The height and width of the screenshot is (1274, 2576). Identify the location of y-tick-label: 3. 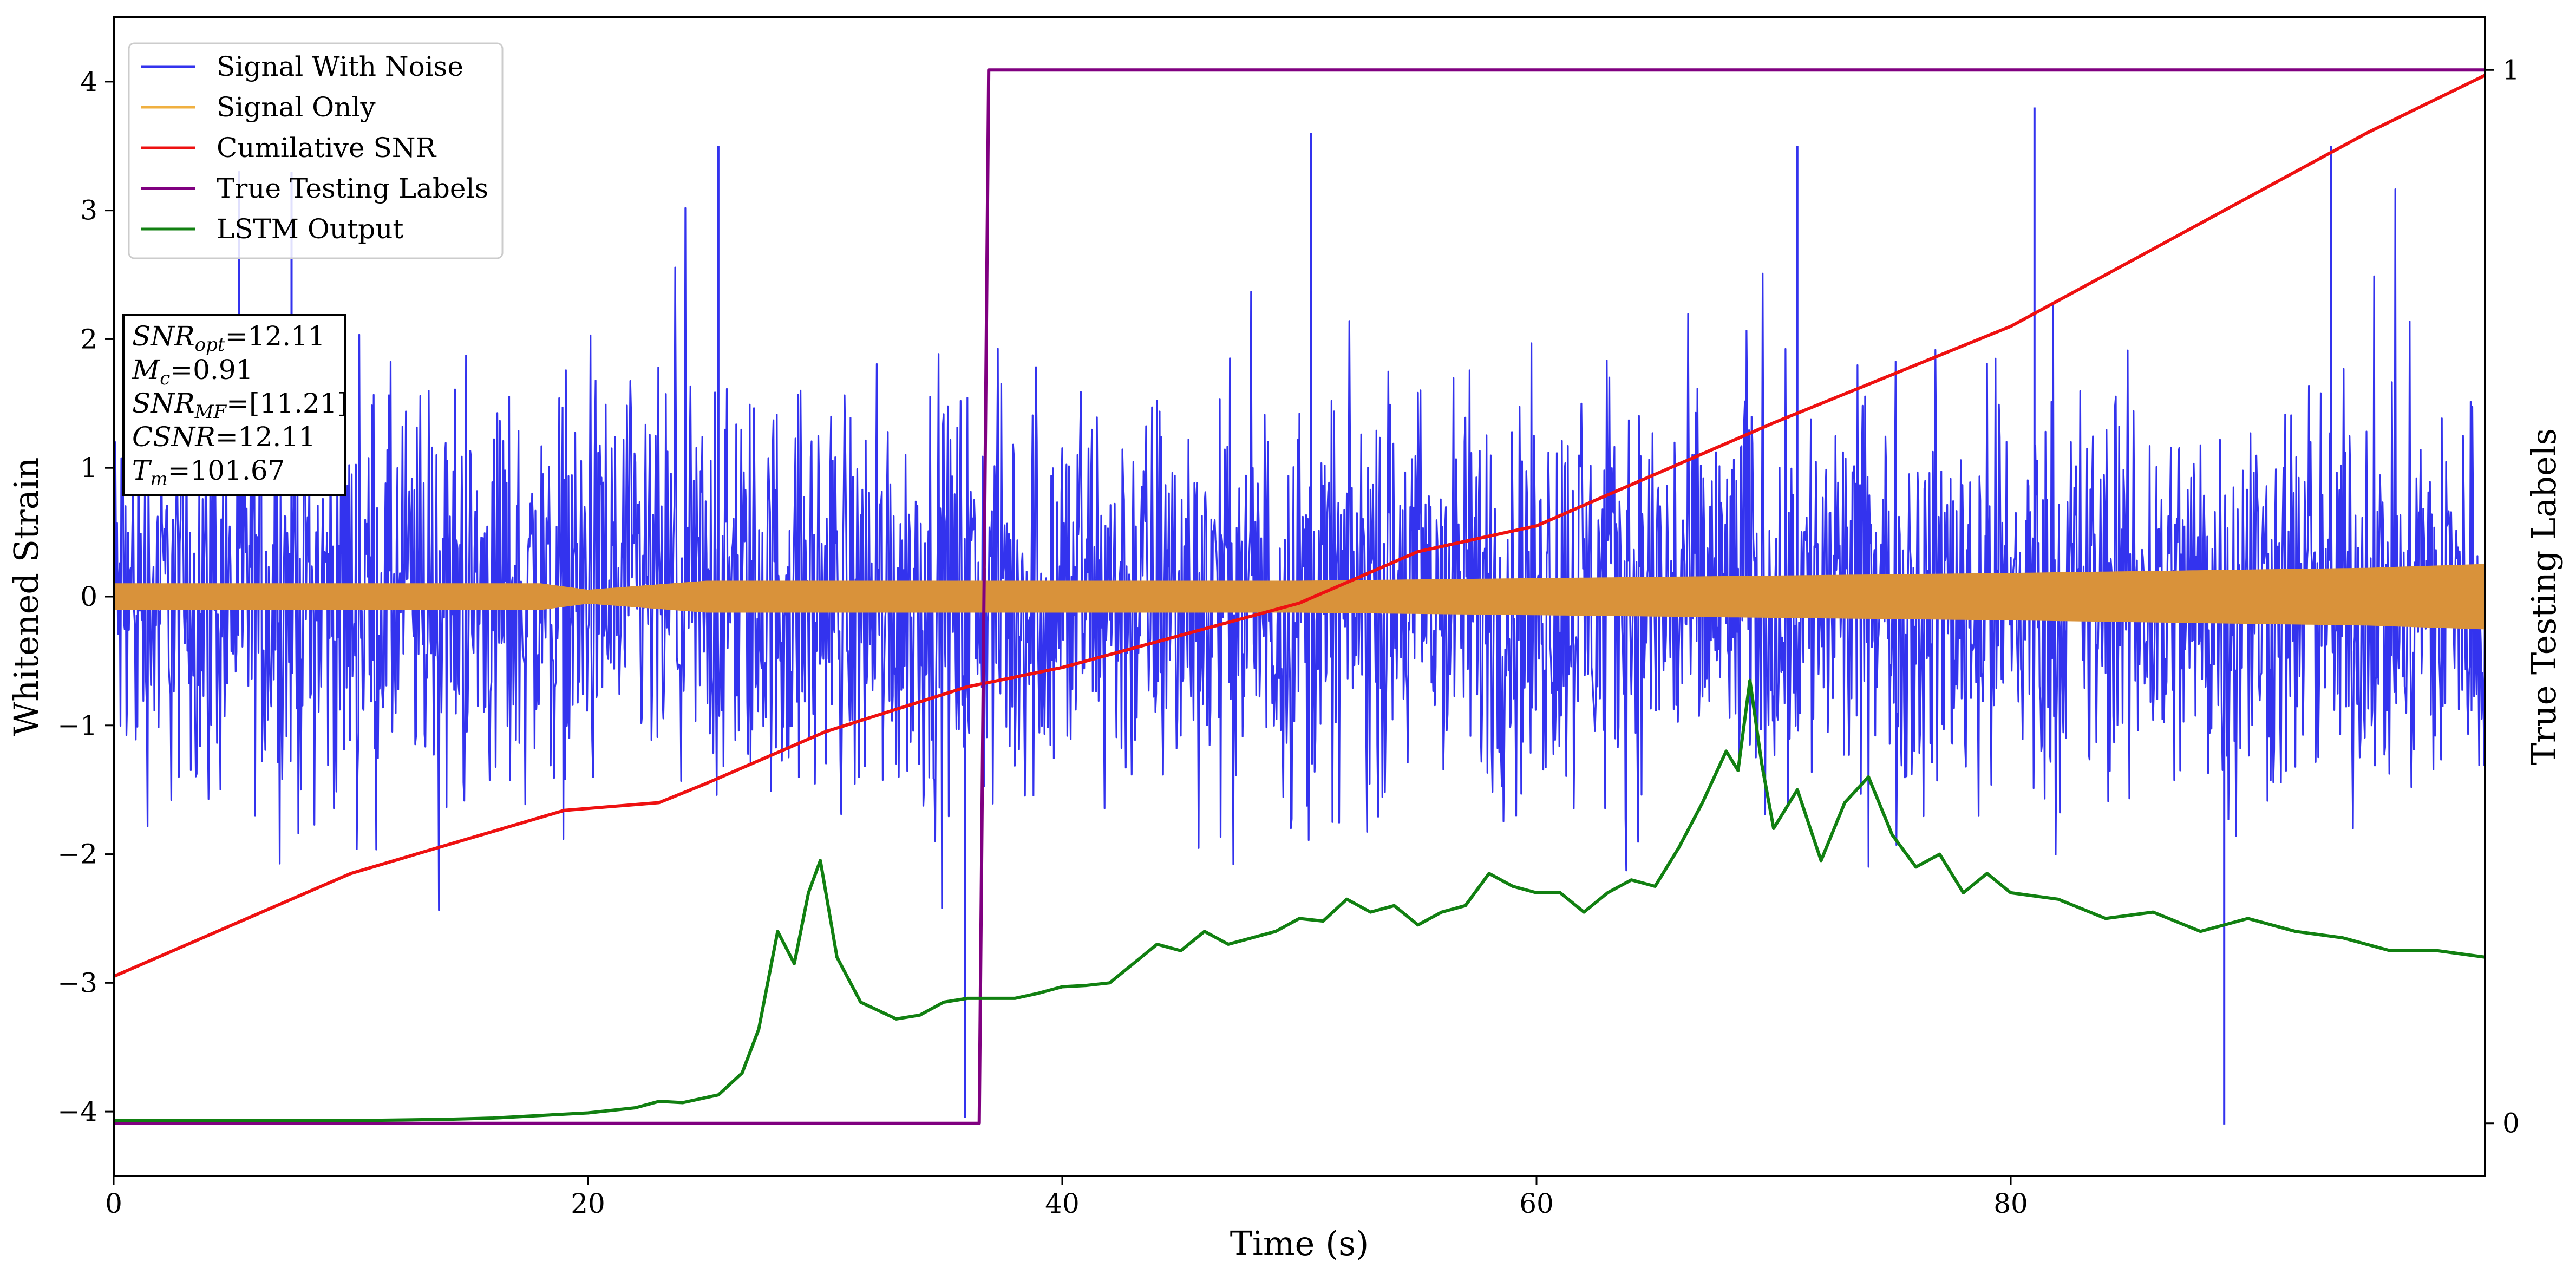
(88, 210).